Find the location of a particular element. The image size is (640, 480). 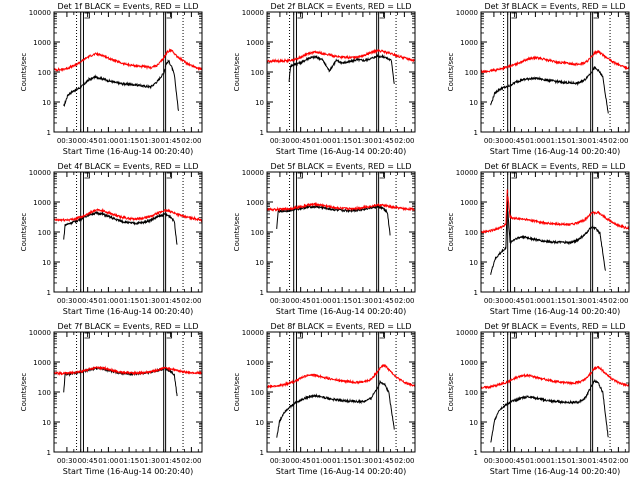

panel-title: Det 2f BLACK = Events, RED = LLD is located at coordinates (340, 6).